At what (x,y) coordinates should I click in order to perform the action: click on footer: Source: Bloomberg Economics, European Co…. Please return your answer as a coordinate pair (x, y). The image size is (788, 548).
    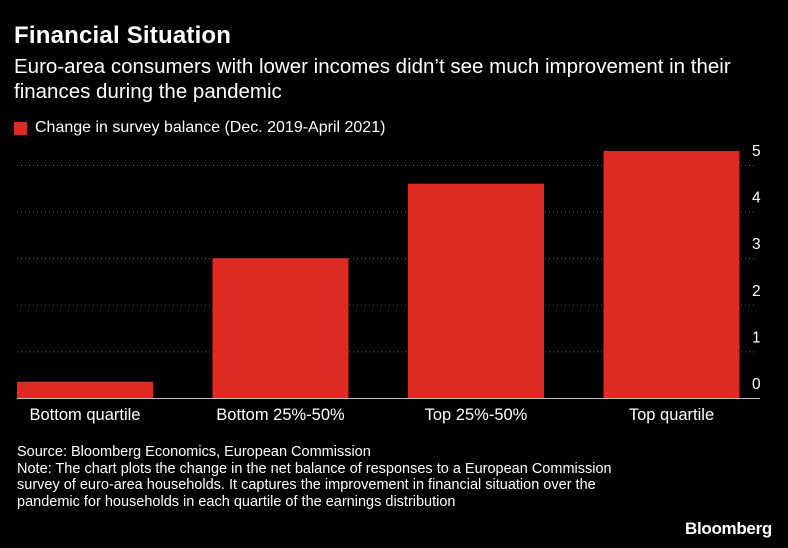
    Looking at the image, I should click on (337, 477).